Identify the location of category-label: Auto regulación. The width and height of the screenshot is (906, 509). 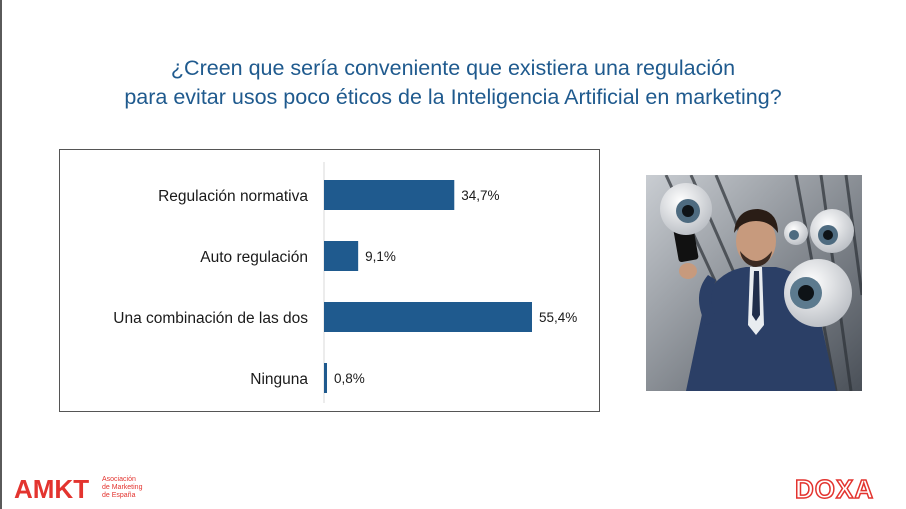
(254, 257).